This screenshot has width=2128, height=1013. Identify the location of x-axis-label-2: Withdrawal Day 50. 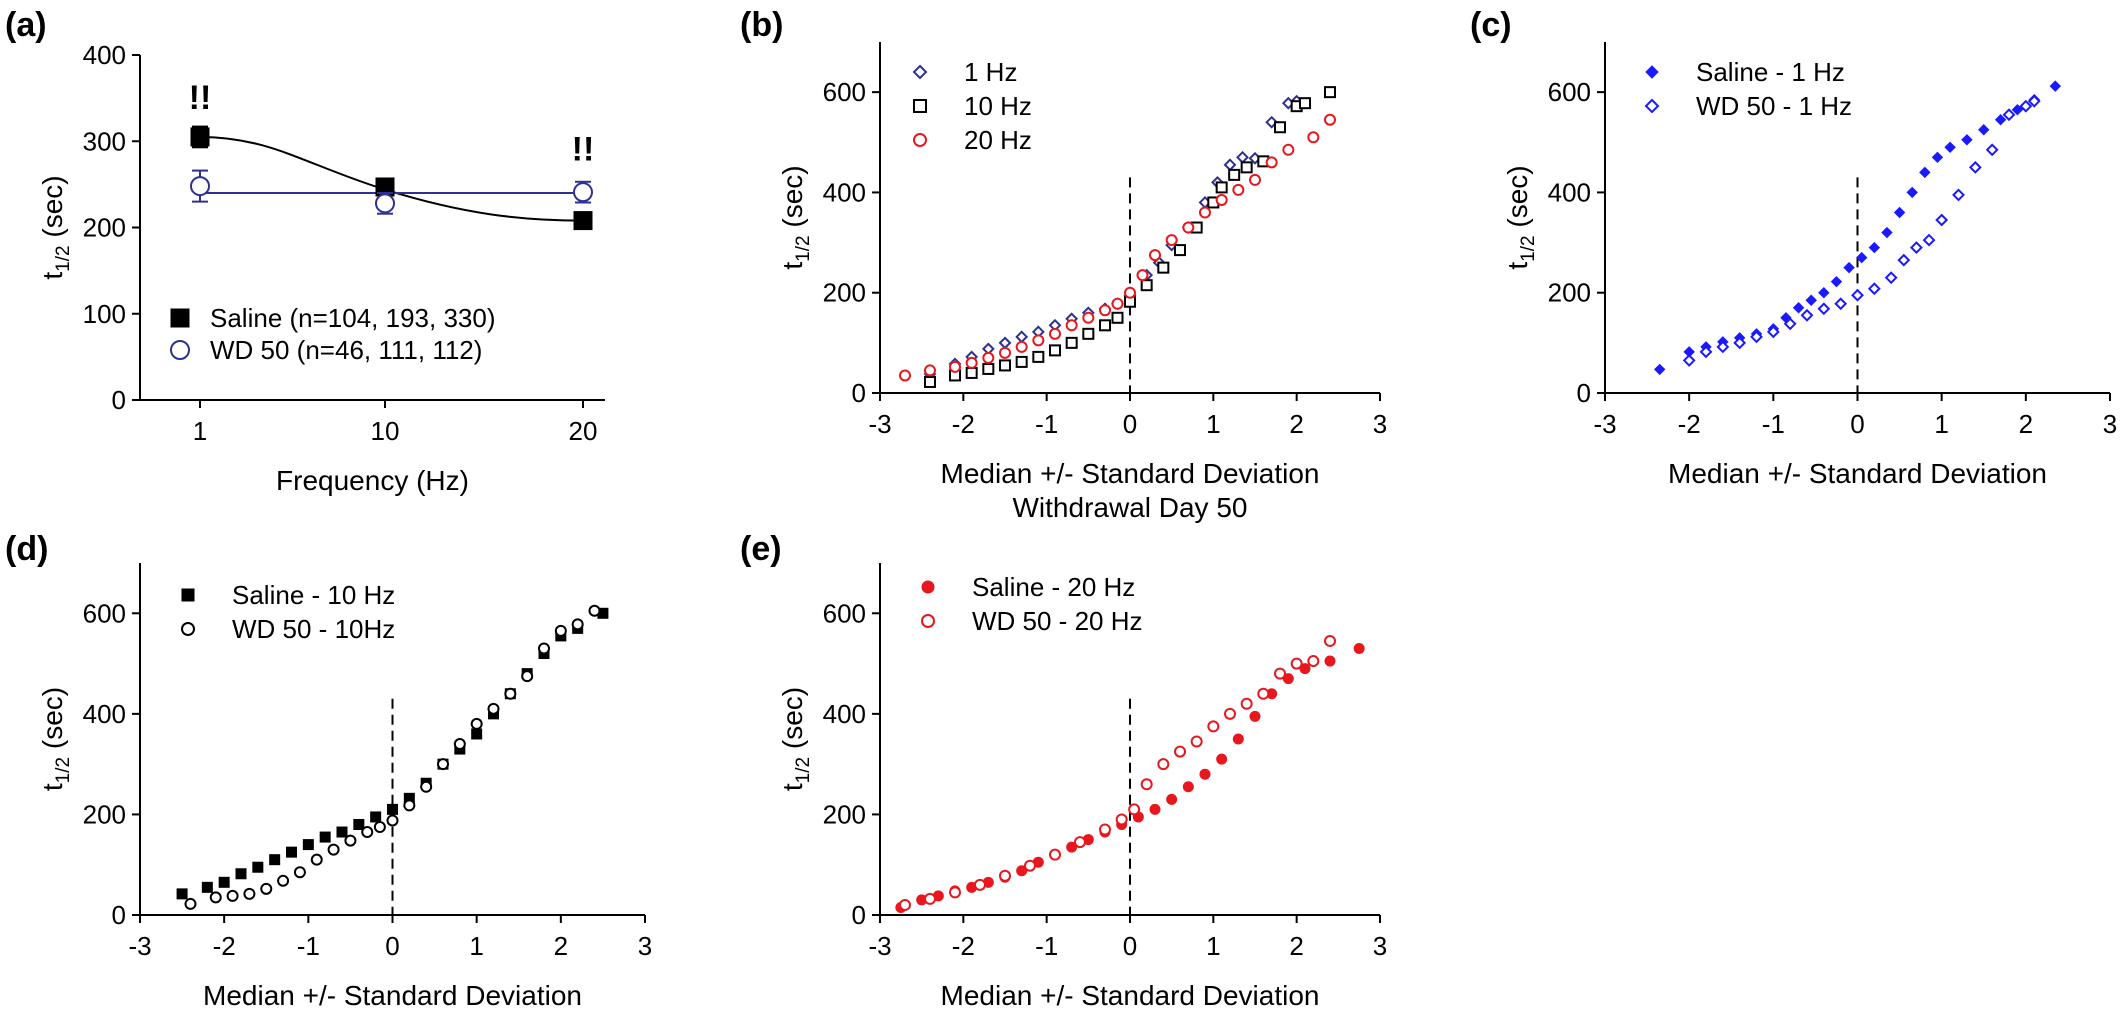
(1130, 507).